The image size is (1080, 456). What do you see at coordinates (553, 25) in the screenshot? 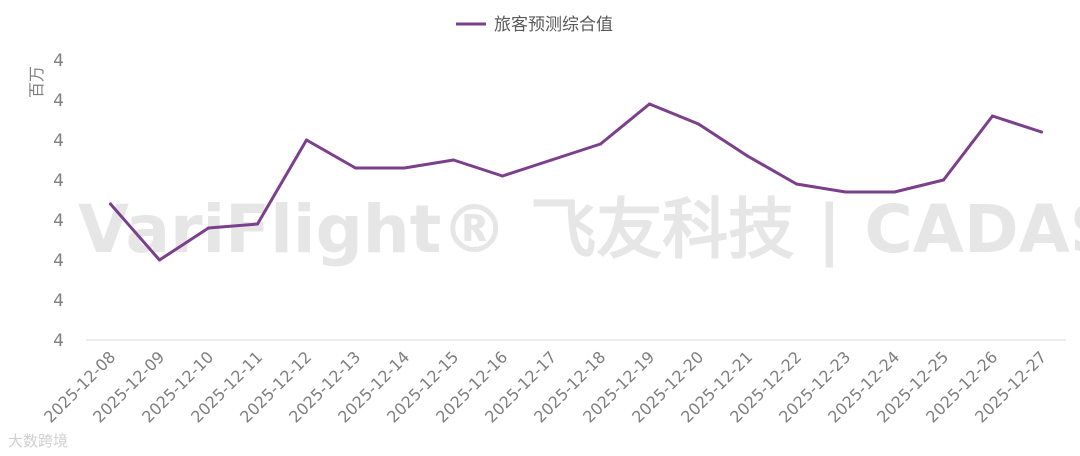
I see `legend-label: 旅客预测综合值` at bounding box center [553, 25].